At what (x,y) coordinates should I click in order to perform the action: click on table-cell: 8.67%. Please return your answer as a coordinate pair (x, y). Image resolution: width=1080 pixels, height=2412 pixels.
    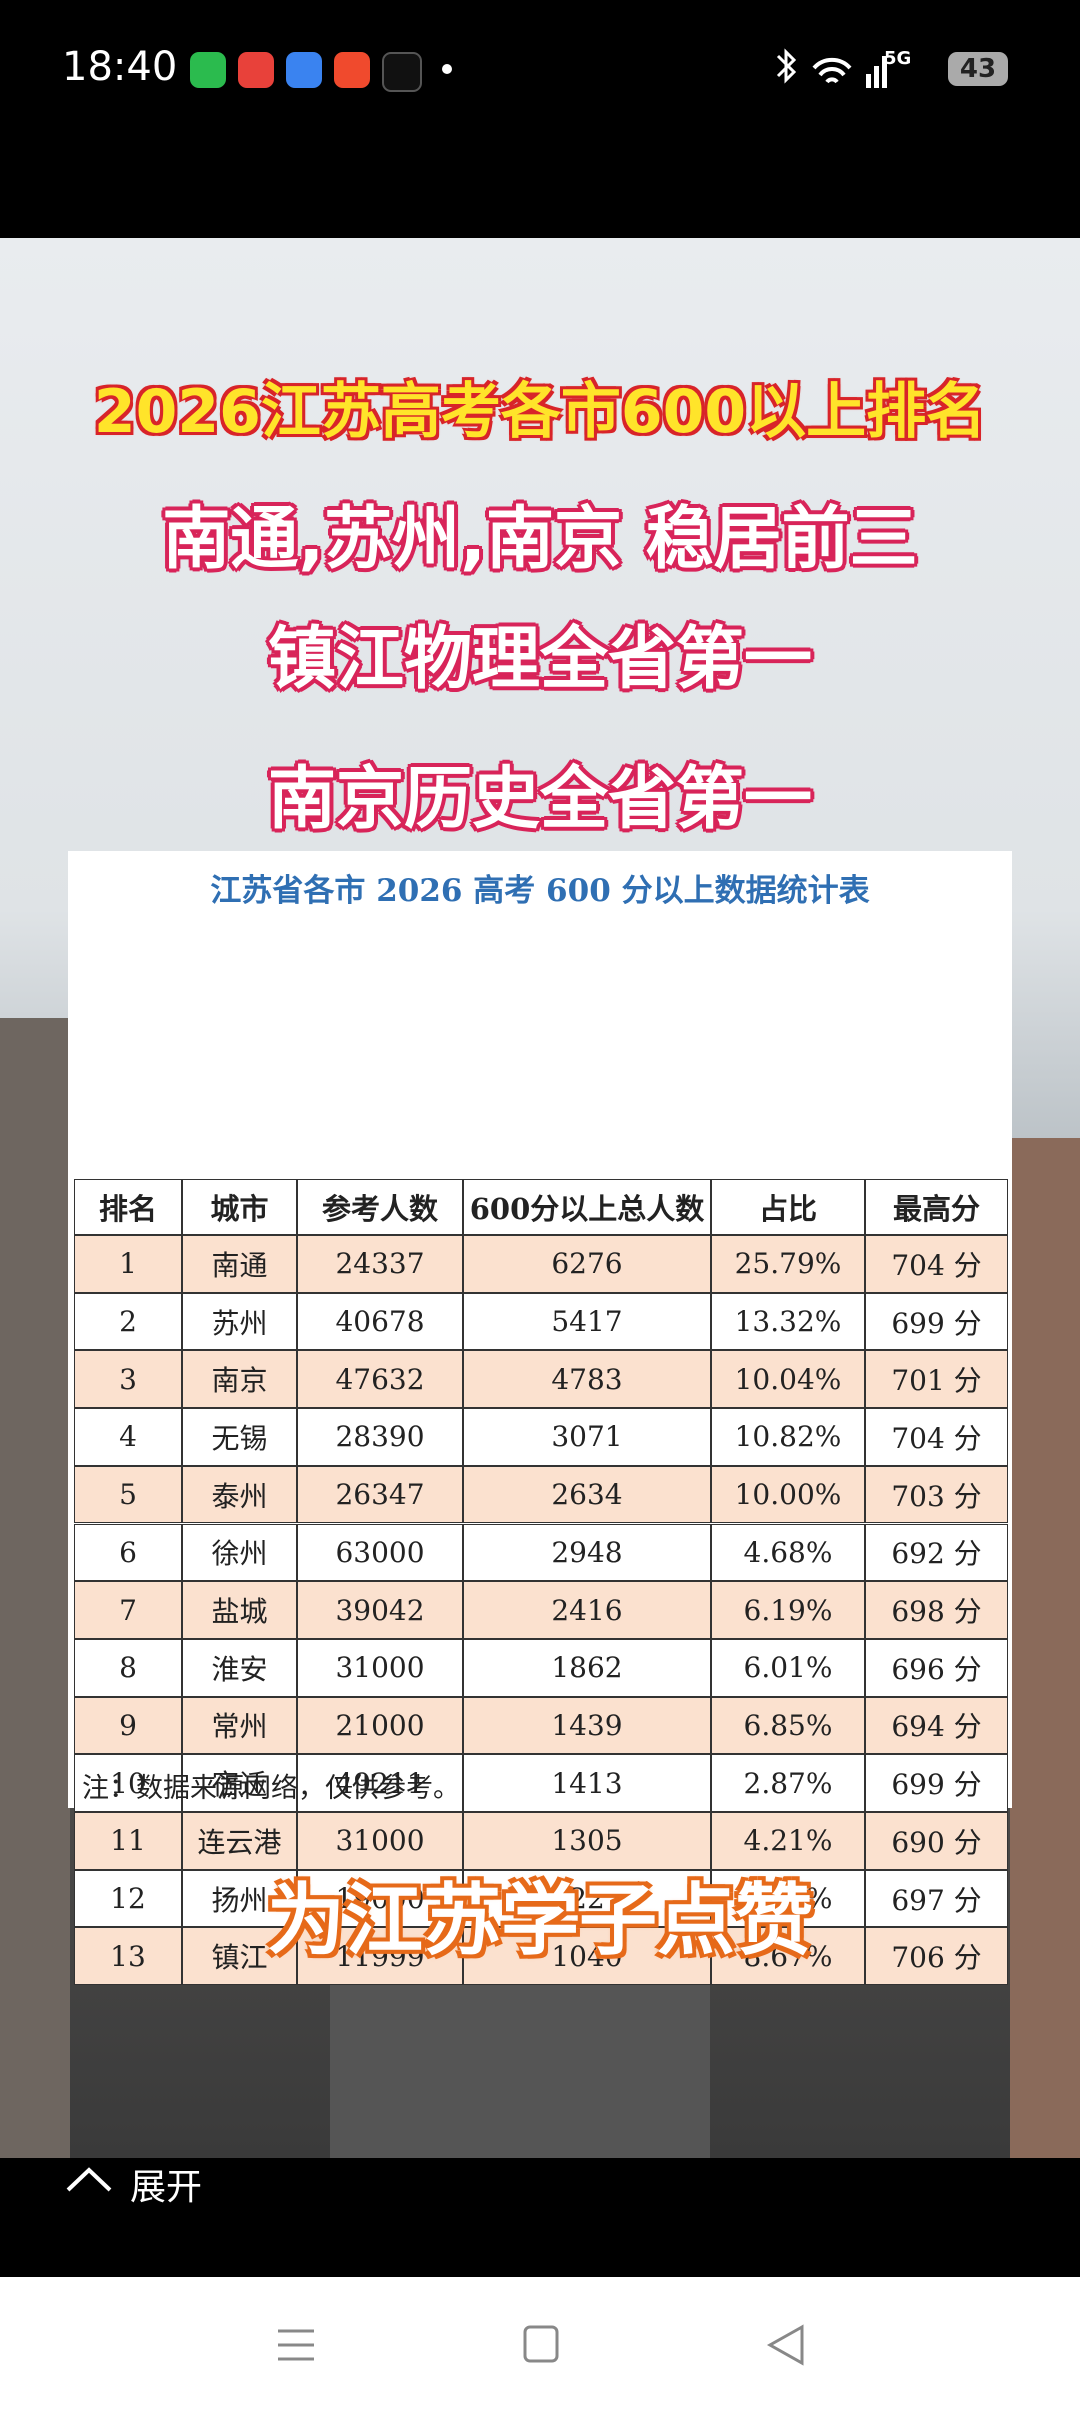
    Looking at the image, I should click on (788, 1956).